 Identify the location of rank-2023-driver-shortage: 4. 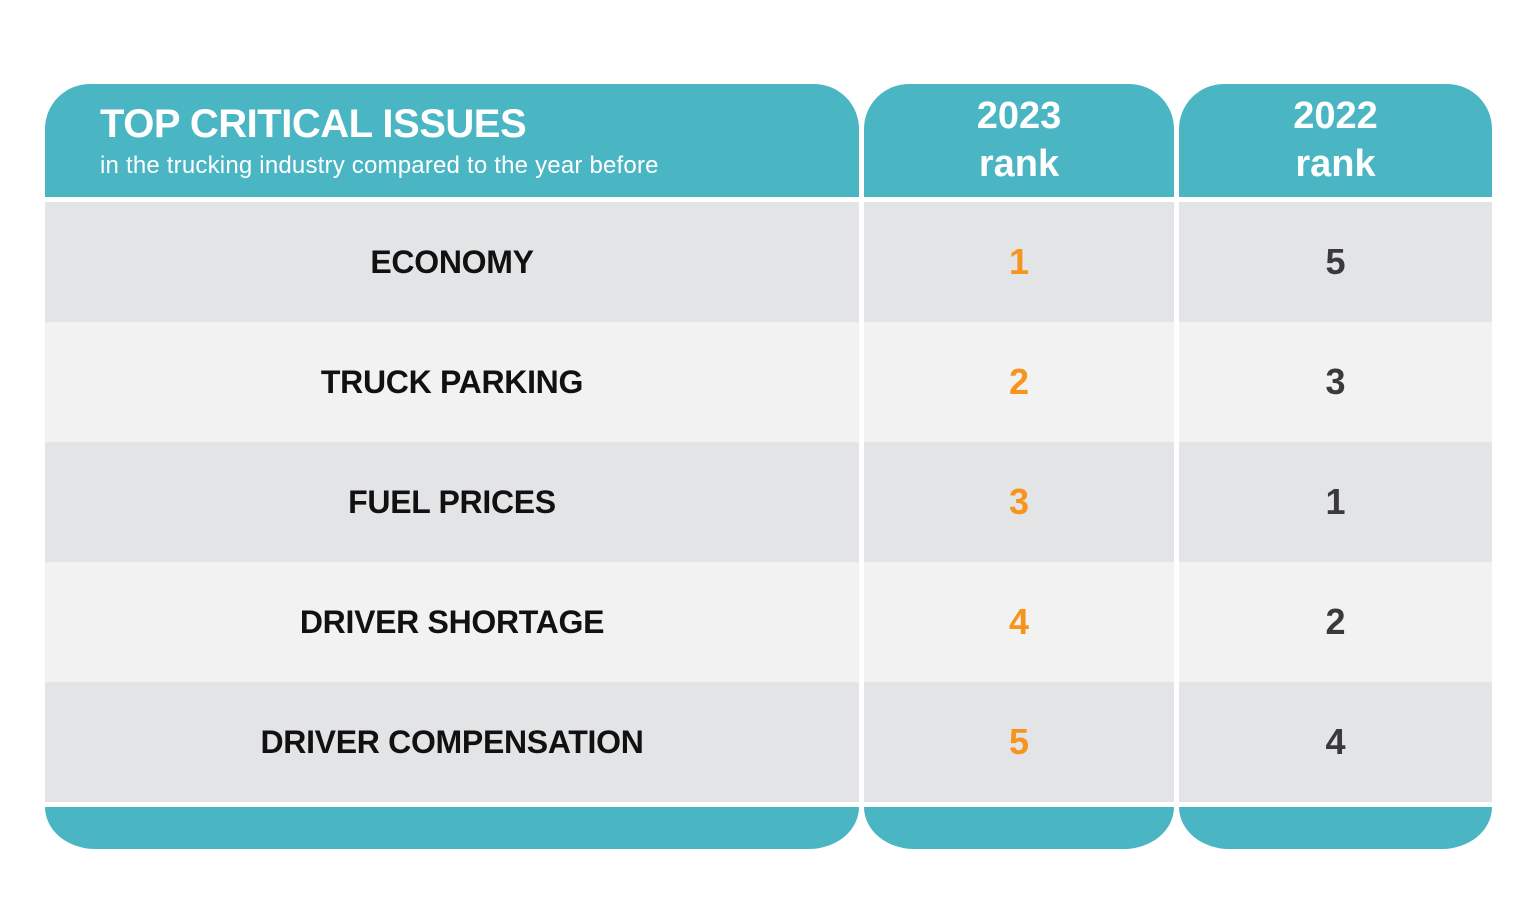
(1019, 621).